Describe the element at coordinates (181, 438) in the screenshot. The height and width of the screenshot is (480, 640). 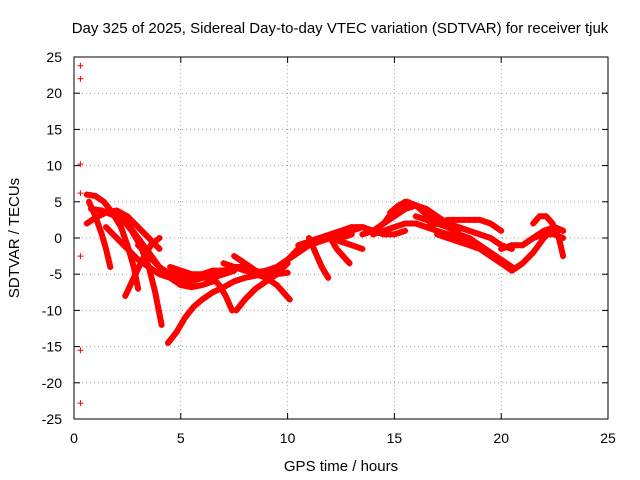
I see `x-tick-label: 5` at that location.